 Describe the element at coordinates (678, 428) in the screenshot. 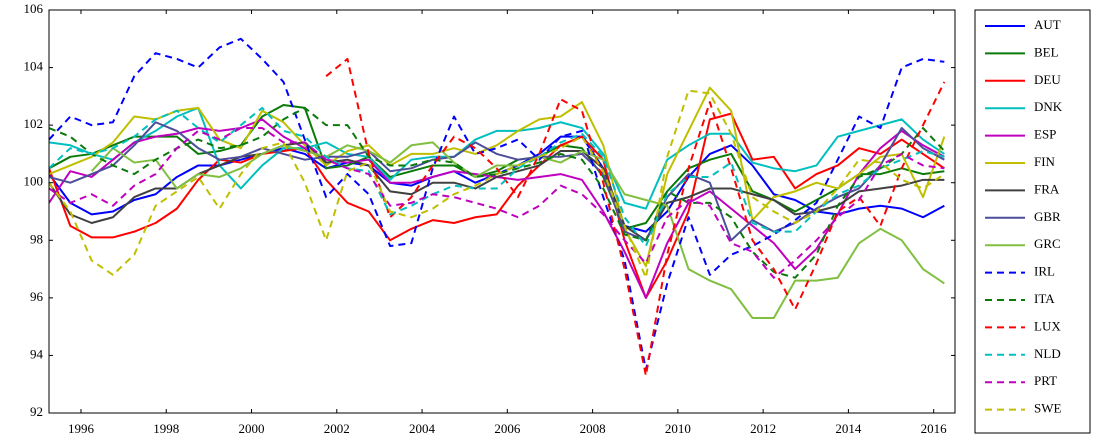

I see `x-tick-label: 2010` at that location.